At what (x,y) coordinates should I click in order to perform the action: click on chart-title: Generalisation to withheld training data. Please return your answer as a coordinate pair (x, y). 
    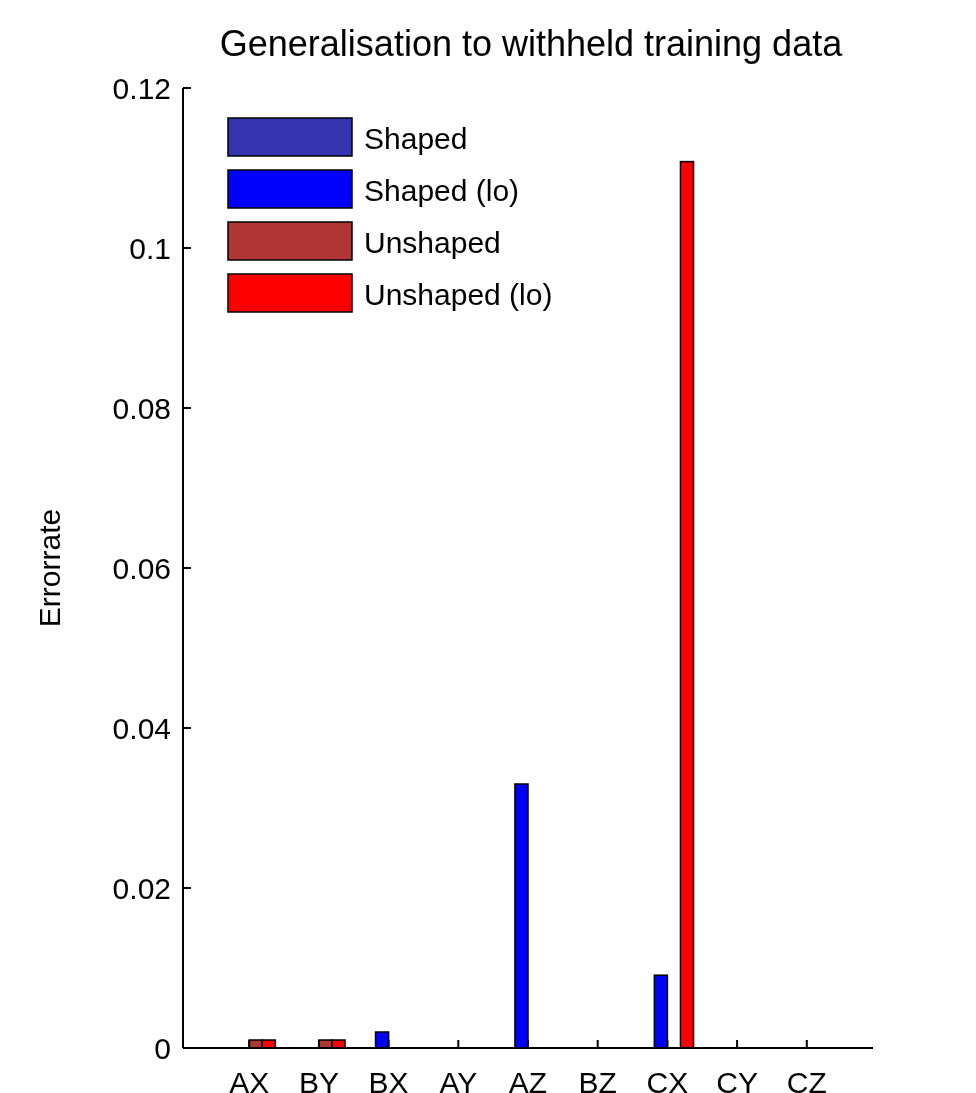
    Looking at the image, I should click on (531, 43).